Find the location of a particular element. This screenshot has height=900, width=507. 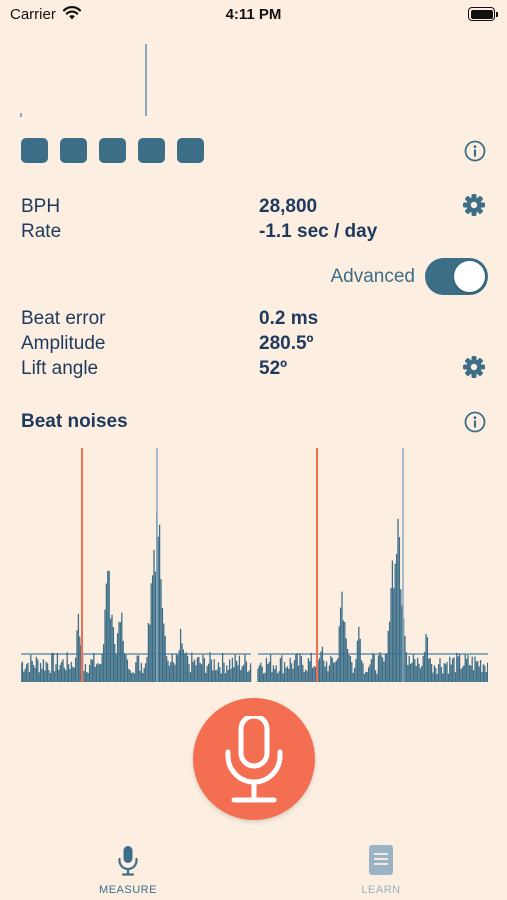

tab-learn: LEARN is located at coordinates (381, 869).